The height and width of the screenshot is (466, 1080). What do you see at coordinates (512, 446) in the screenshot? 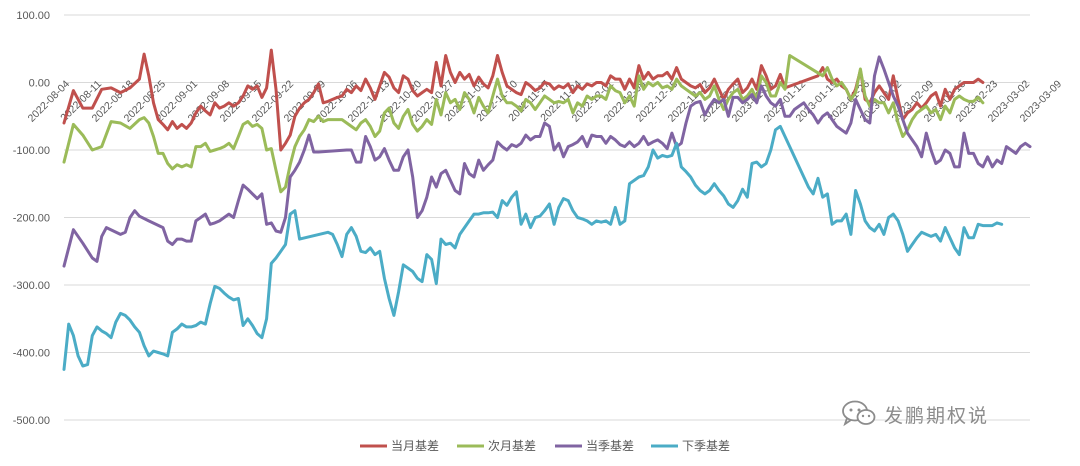
I see `legend-label: 次月基差` at bounding box center [512, 446].